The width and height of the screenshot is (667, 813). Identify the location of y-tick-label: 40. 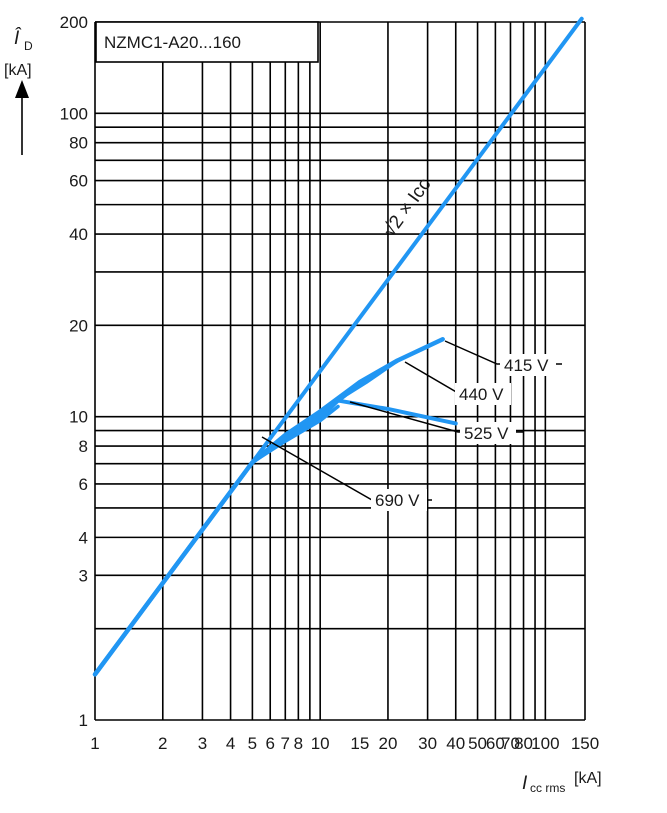
(78, 234).